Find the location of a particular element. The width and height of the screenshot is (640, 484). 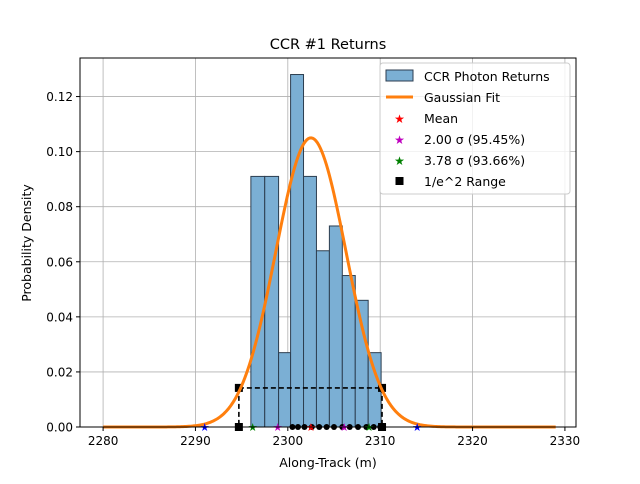

legend-swatch-mean: ★ is located at coordinates (399, 119).